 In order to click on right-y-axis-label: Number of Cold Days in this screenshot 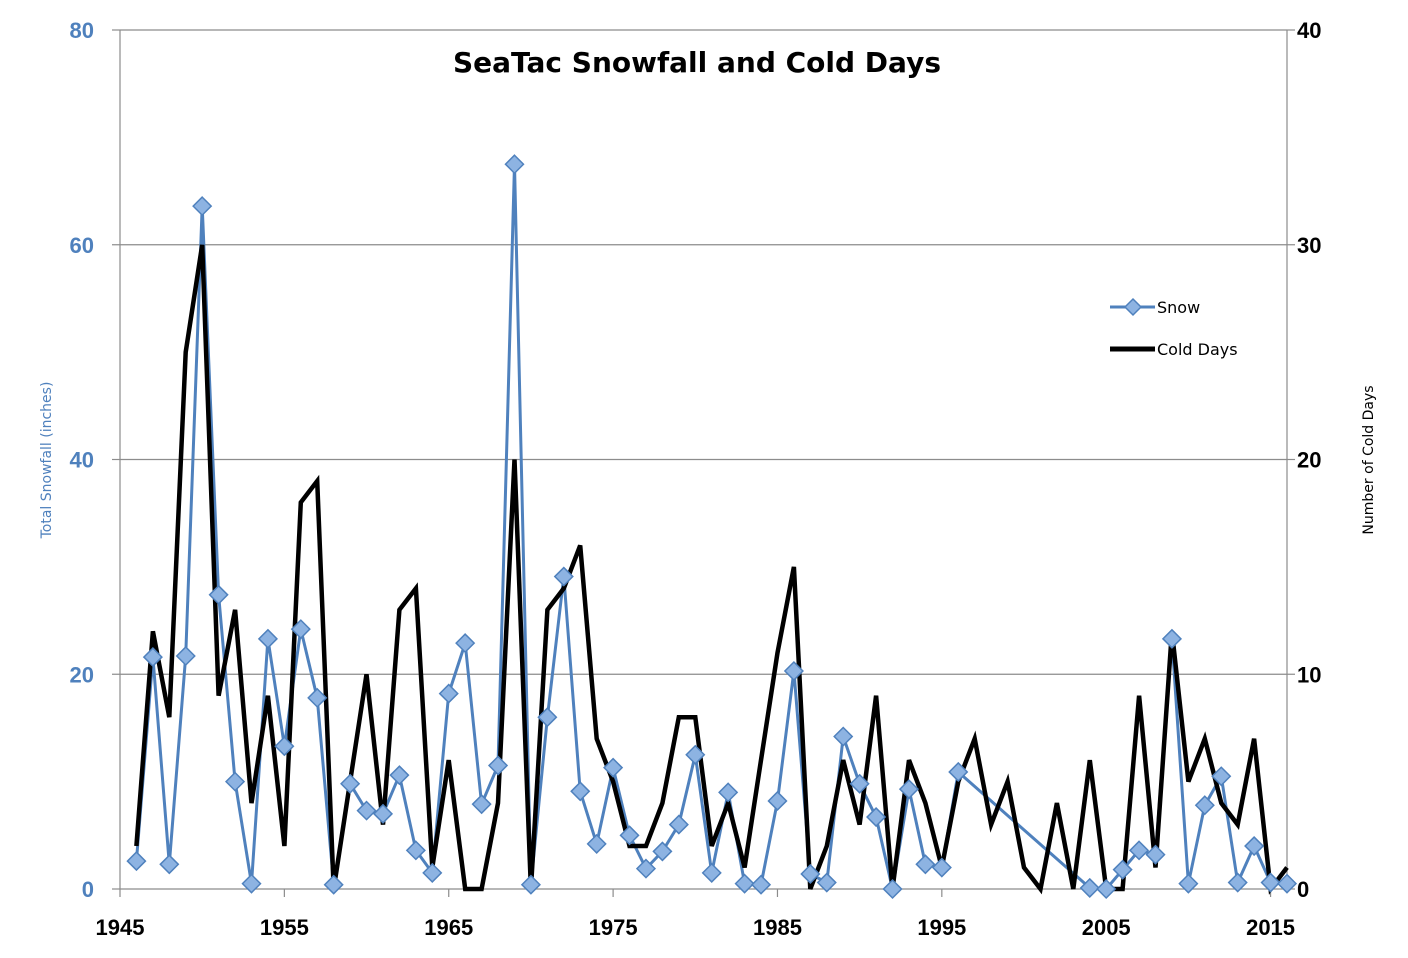, I will do `click(1369, 459)`.